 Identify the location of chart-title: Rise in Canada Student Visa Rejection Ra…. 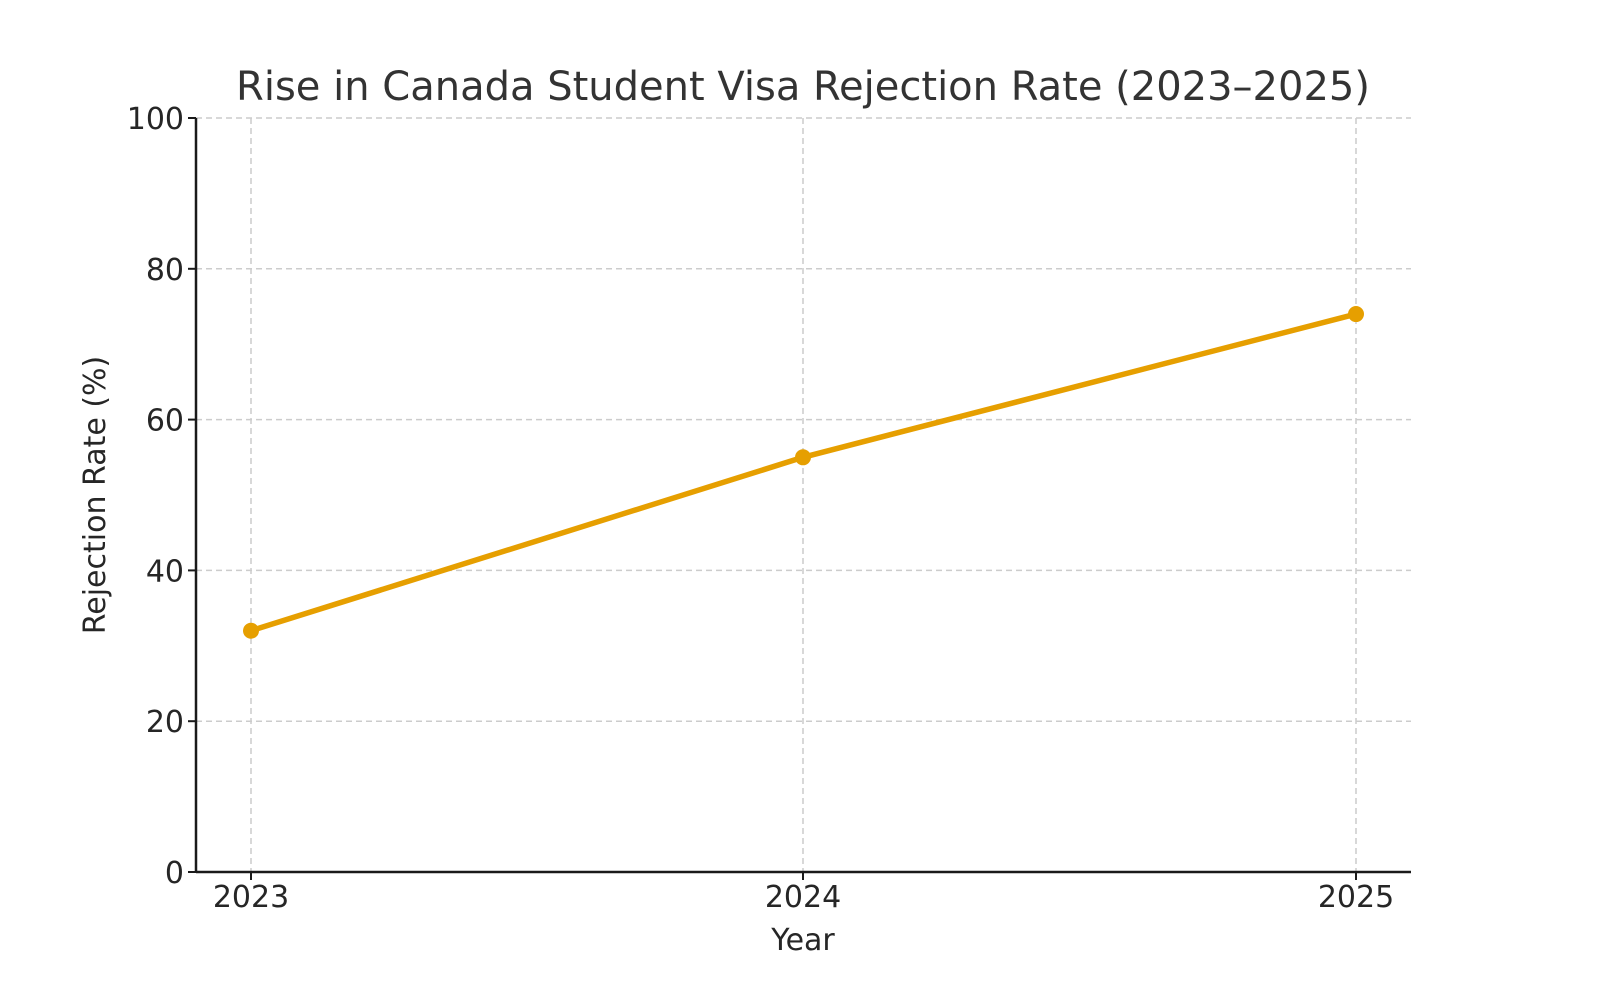
(803, 87).